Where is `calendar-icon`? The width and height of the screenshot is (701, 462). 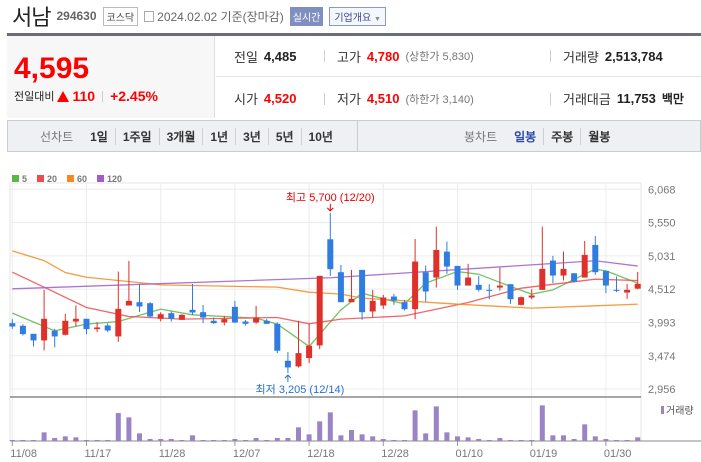 calendar-icon is located at coordinates (149, 16).